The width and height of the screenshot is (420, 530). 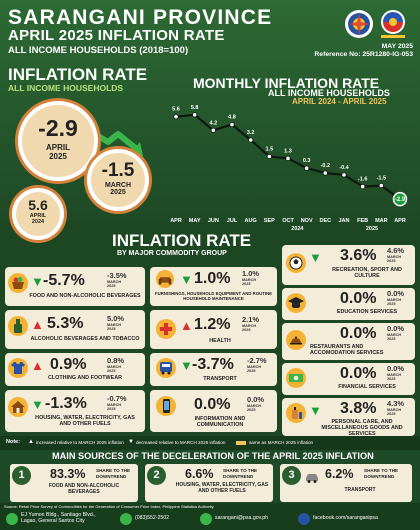 What do you see at coordinates (140, 17) in the screenshot?
I see `page-title: SARANGANI PROVINCE` at bounding box center [140, 17].